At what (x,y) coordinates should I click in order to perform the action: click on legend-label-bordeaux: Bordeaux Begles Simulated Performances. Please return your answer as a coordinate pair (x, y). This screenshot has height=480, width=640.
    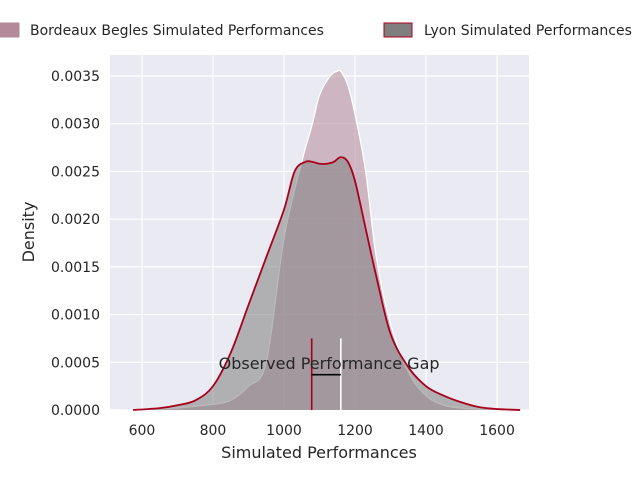
    Looking at the image, I should click on (177, 31).